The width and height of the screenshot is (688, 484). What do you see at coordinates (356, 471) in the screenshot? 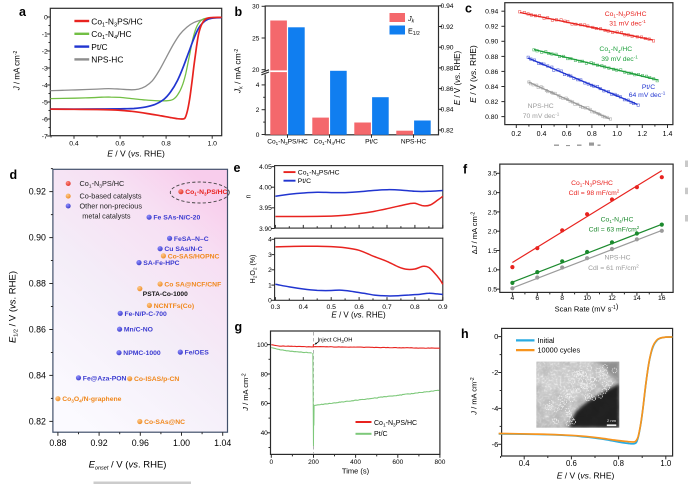
I see `svg-text: Time (s)` at bounding box center [356, 471].